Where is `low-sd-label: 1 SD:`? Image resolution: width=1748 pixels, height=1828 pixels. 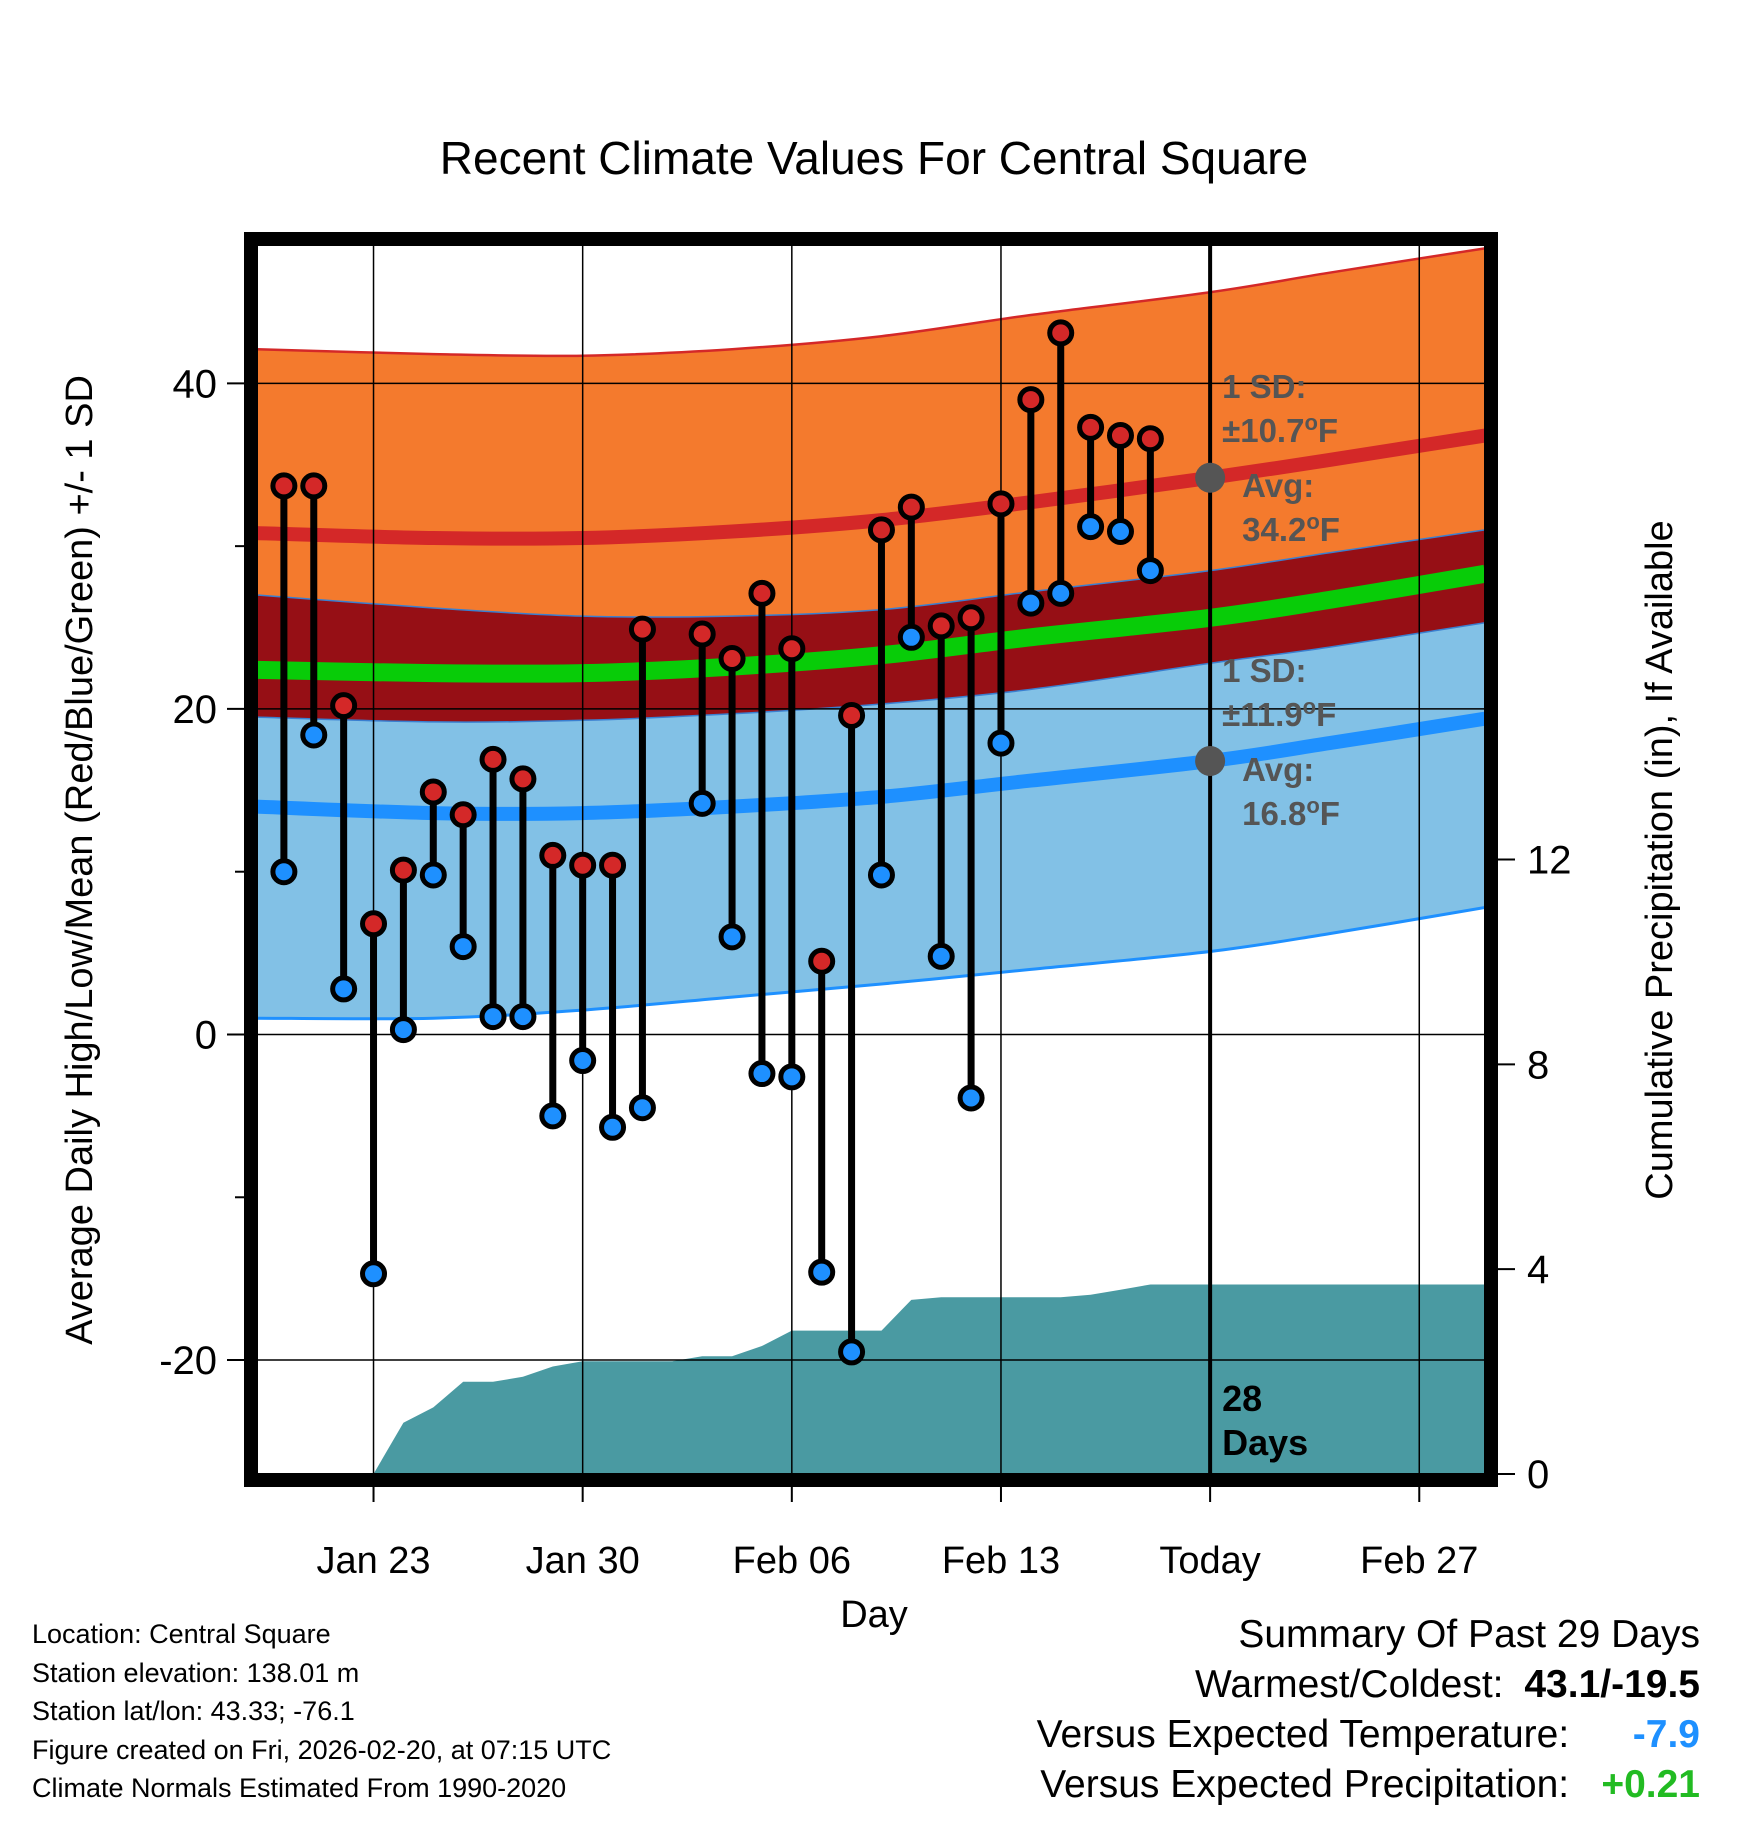 low-sd-label: 1 SD: is located at coordinates (1264, 670).